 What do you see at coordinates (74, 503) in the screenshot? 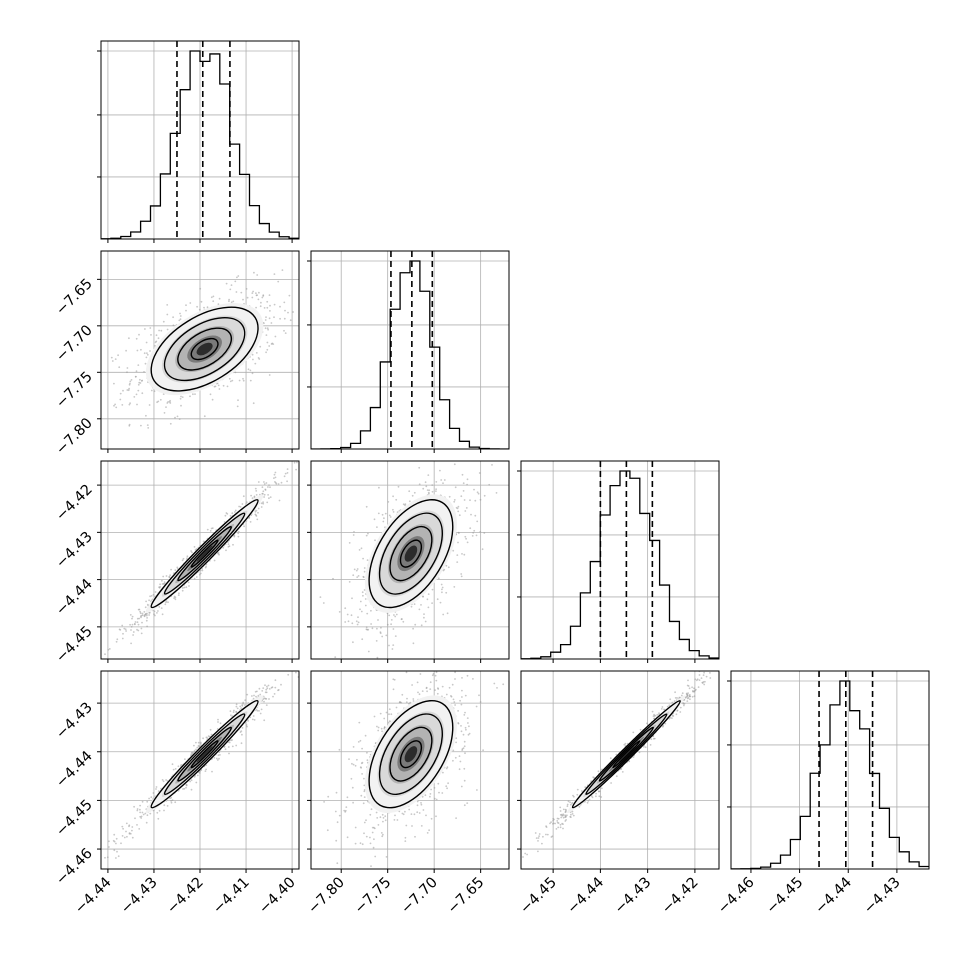
I see `y-tick-label: −4.42` at bounding box center [74, 503].